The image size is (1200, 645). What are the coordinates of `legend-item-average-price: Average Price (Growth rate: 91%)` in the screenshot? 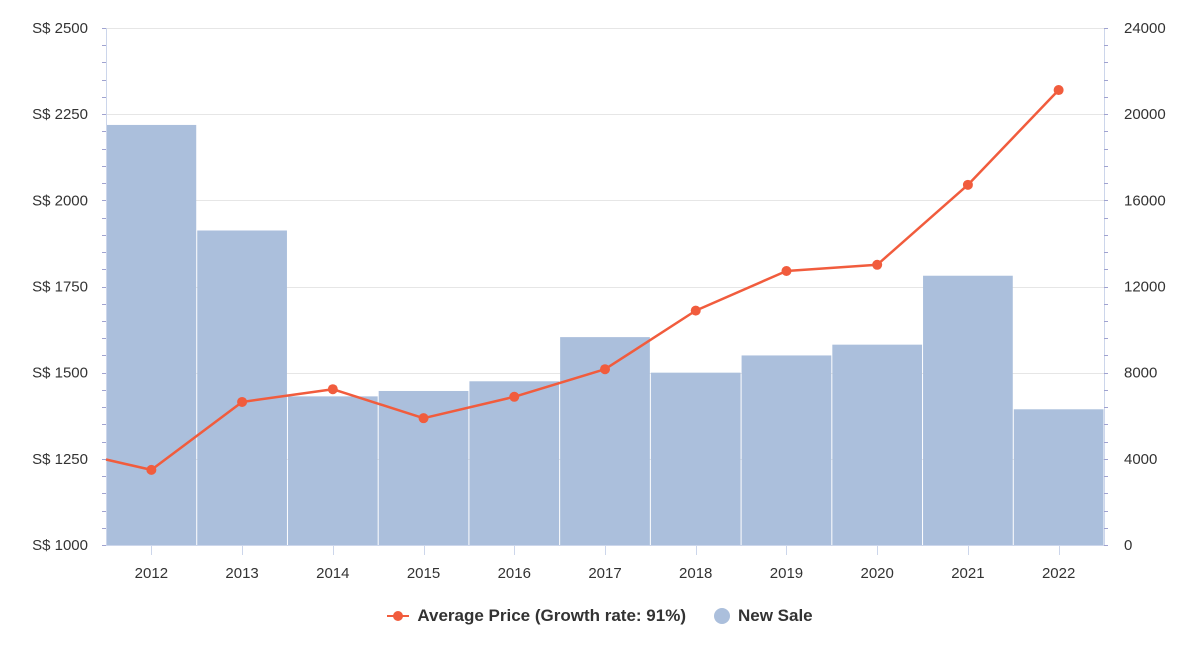 It's located at (536, 616).